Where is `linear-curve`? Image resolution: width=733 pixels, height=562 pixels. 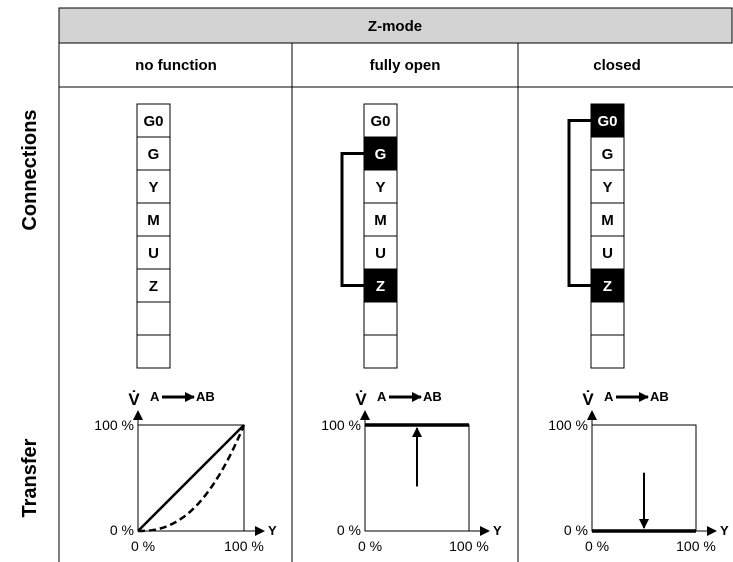 linear-curve is located at coordinates (191, 478).